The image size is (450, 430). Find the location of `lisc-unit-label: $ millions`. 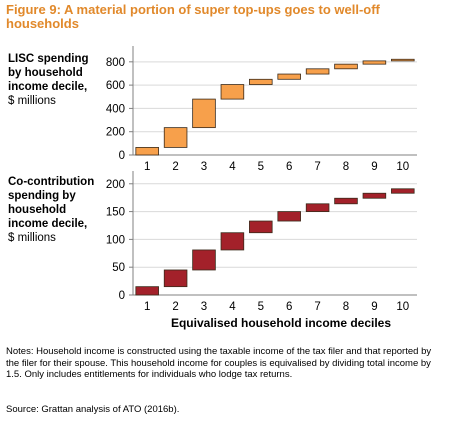

lisc-unit-label: $ millions is located at coordinates (32, 101).